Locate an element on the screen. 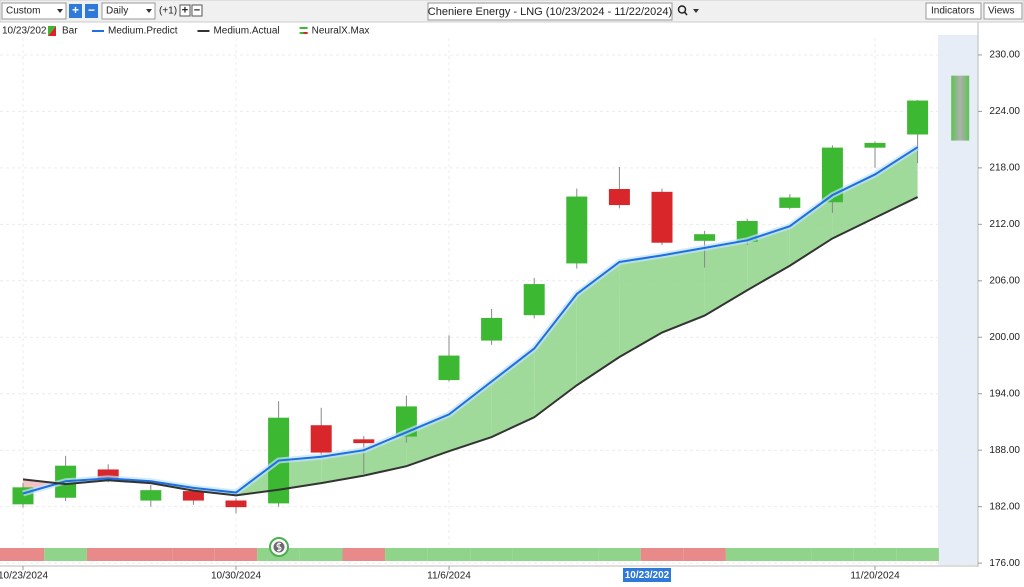  indicators-button is located at coordinates (953, 11).